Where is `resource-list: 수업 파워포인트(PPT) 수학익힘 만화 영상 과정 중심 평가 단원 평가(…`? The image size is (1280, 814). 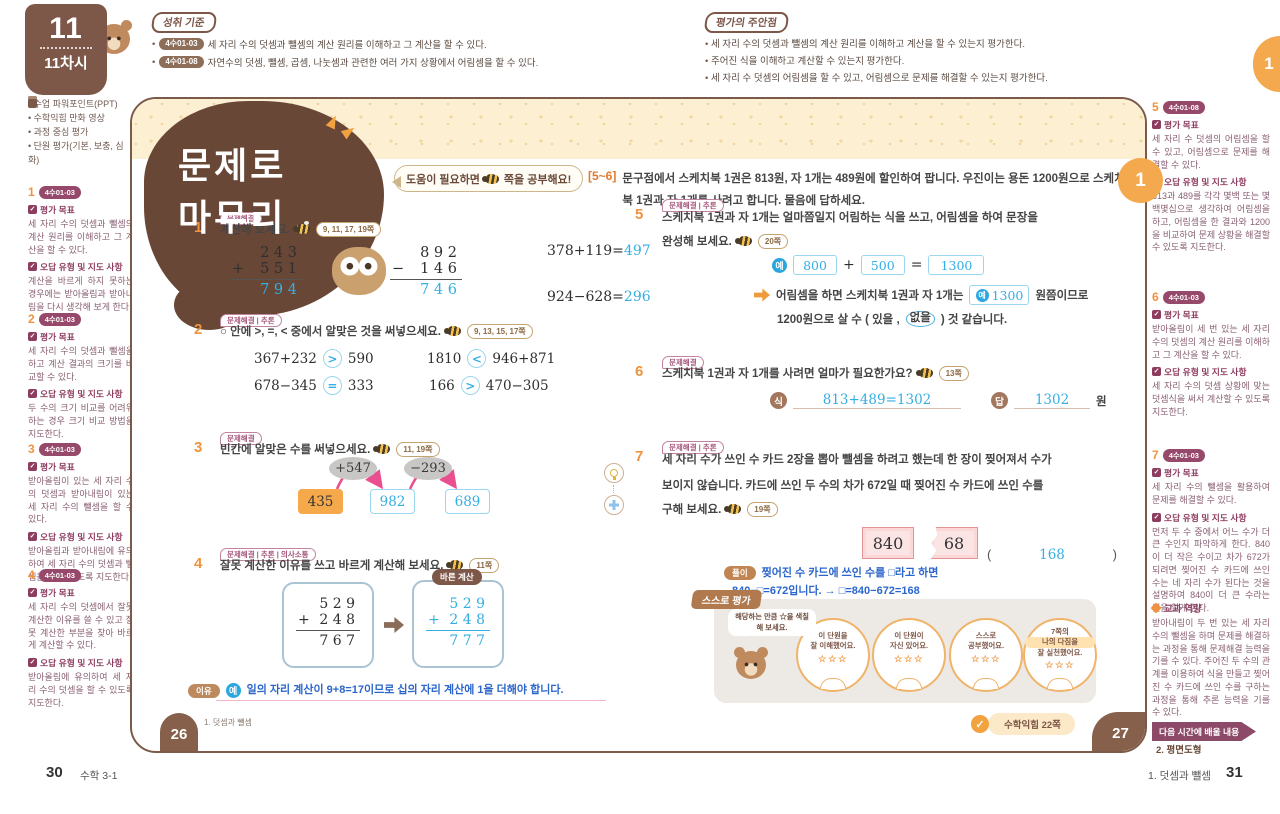 resource-list: 수업 파워포인트(PPT) 수학익힘 만화 영상 과정 중심 평가 단원 평가(… is located at coordinates (80, 133).